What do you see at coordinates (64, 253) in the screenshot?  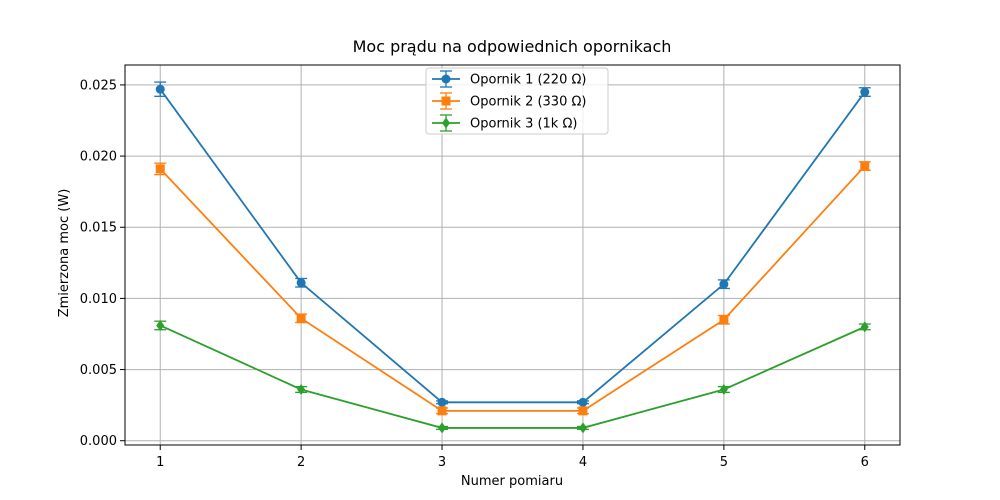 I see `y-axis-label: Zmierzona moc (W)` at bounding box center [64, 253].